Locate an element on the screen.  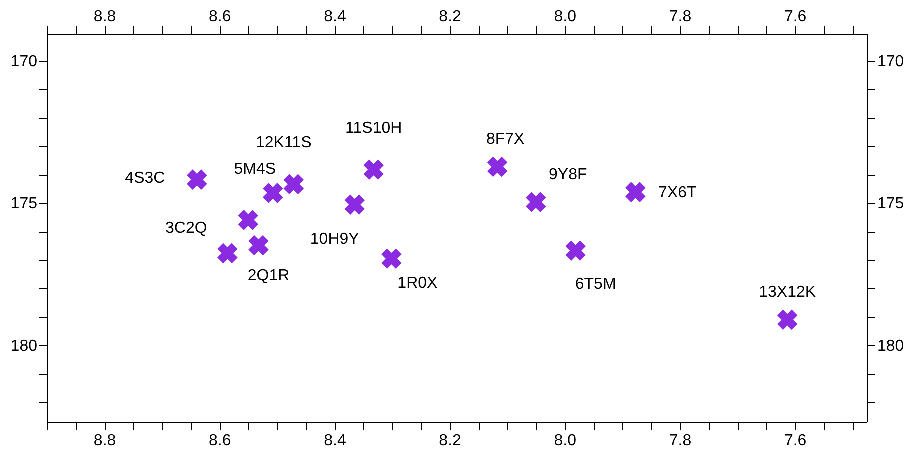
x2-tick-label: 8.4 is located at coordinates (335, 441).